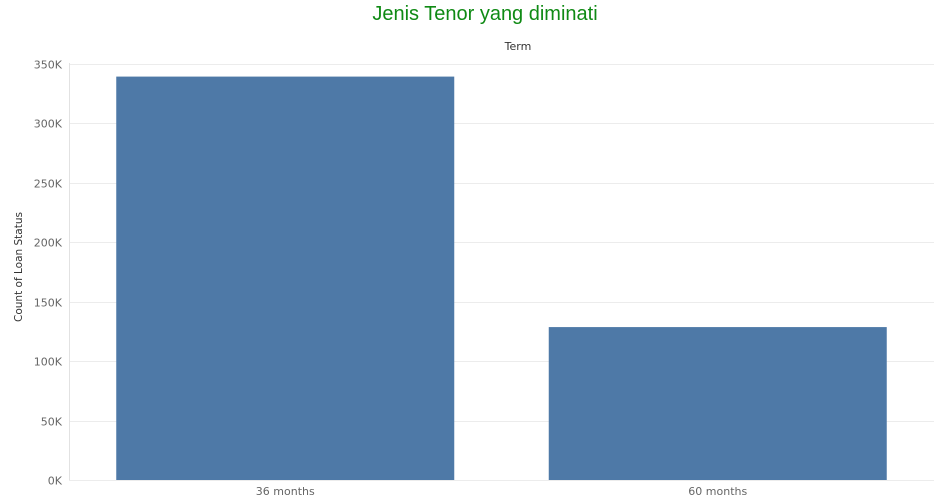 The image size is (934, 502). What do you see at coordinates (52, 422) in the screenshot?
I see `y-tick-label: 50K` at bounding box center [52, 422].